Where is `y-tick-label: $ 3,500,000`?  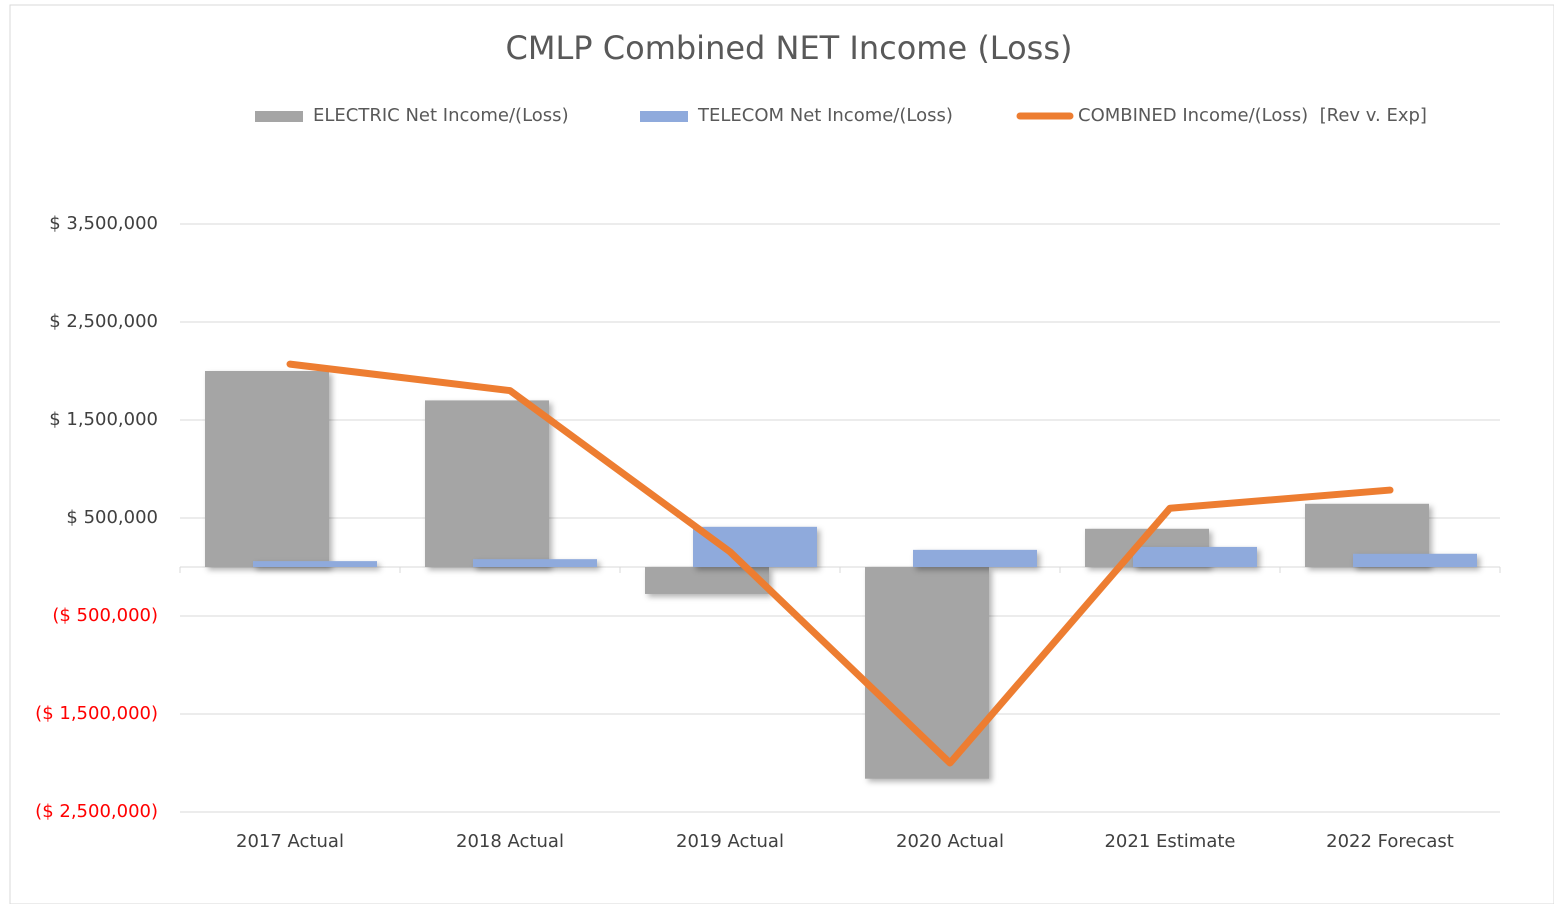 y-tick-label: $ 3,500,000 is located at coordinates (103, 223).